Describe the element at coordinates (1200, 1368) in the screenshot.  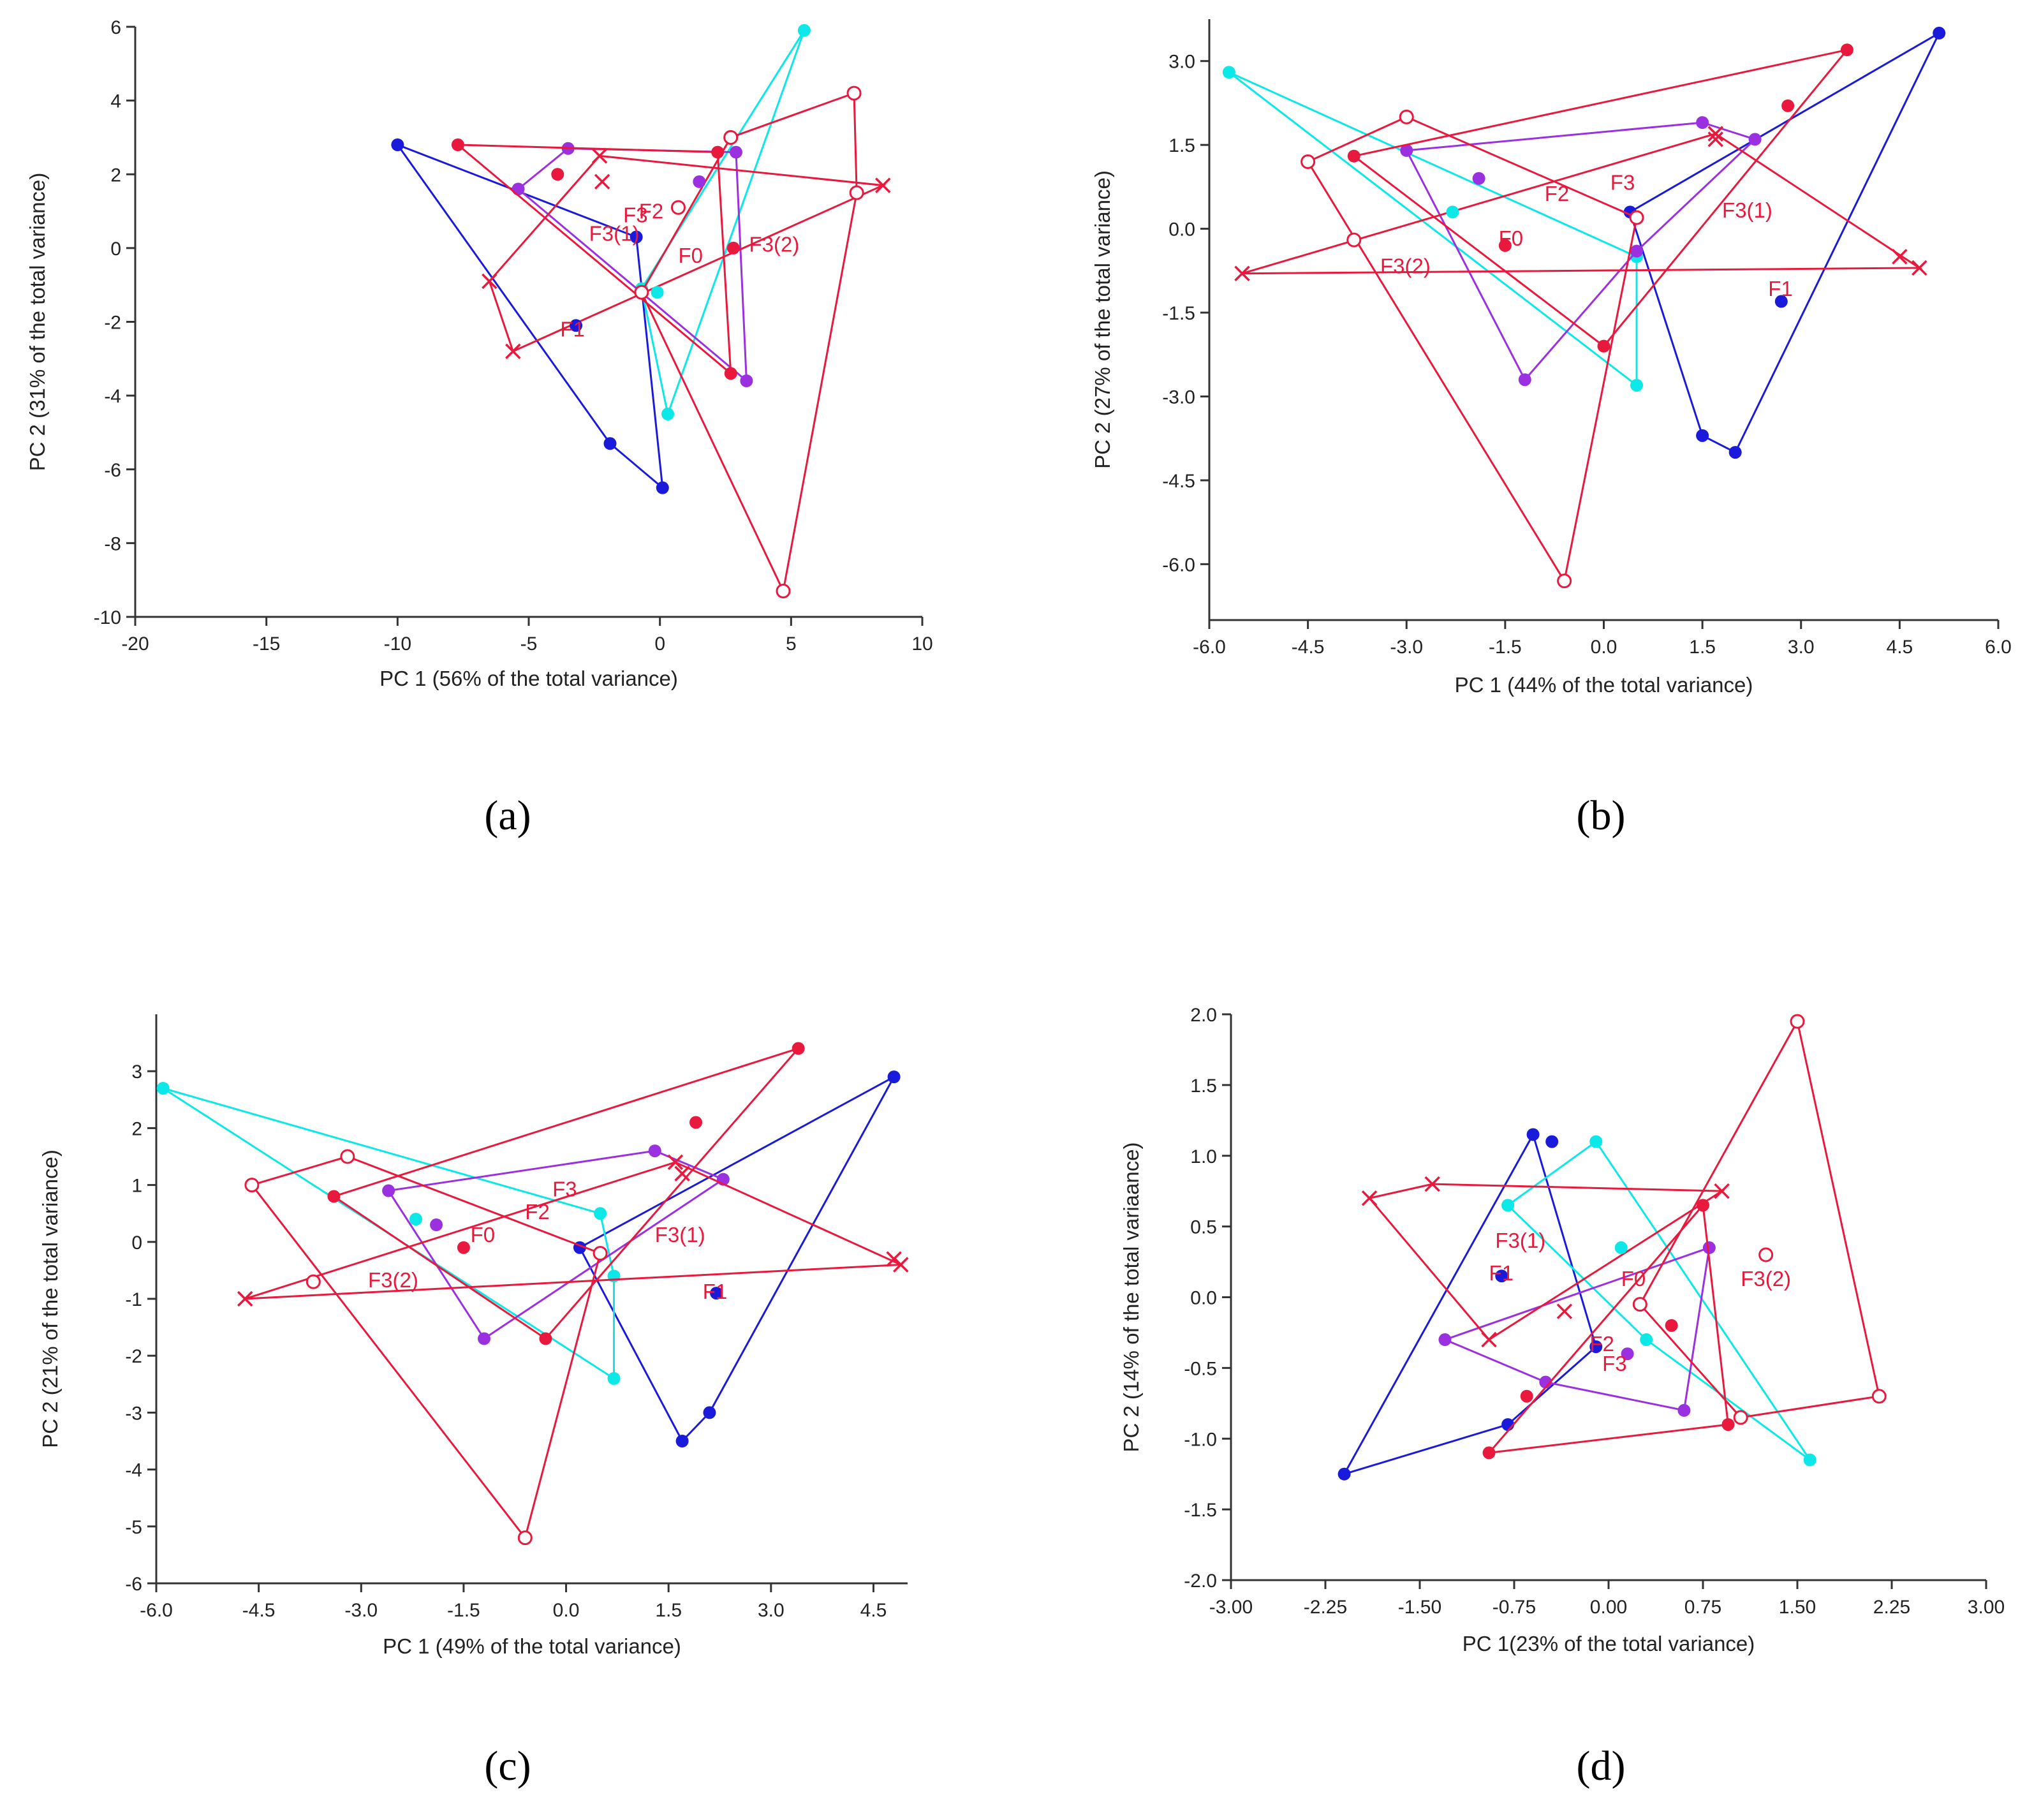
I see `y-tick-label: -0.5` at that location.